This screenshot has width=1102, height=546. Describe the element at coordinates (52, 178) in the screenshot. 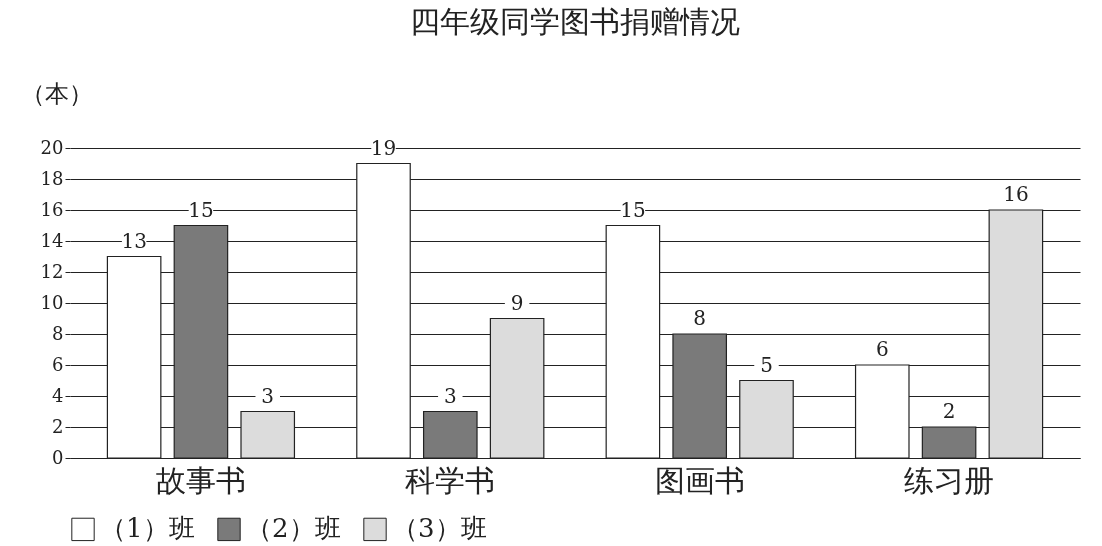

I see `y-tick-label: 18` at that location.